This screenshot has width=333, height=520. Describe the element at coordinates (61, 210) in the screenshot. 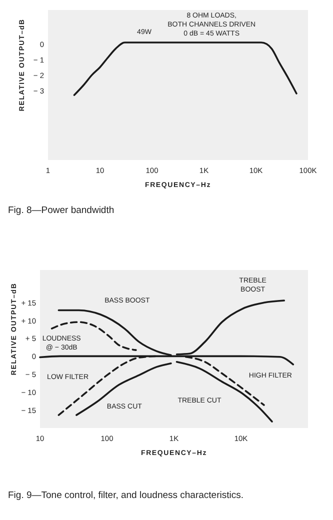

I see `text: Fig. 8—Power bandwidth` at that location.